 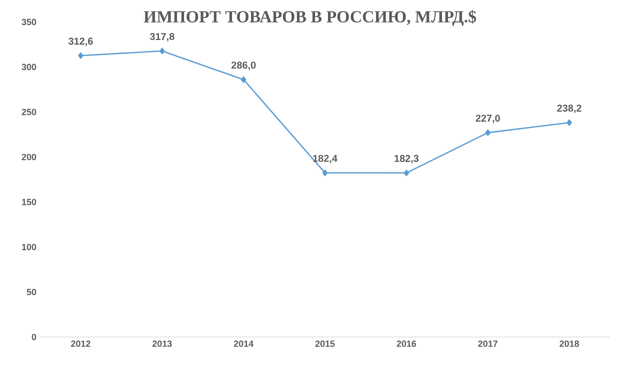 I want to click on y-tick-label: 350, so click(x=29, y=22).